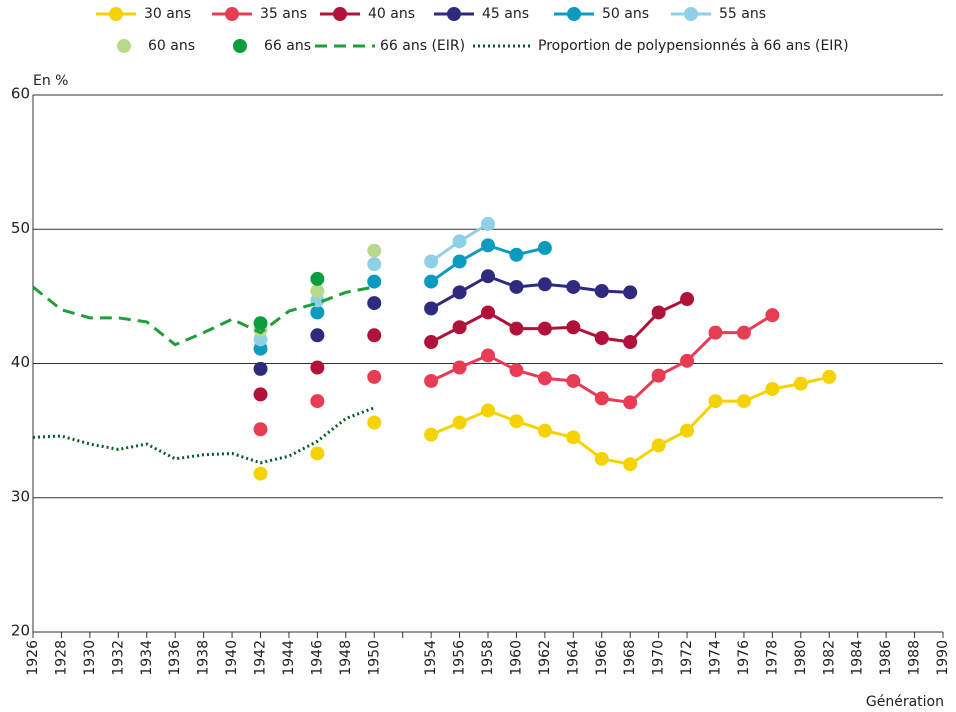  Describe the element at coordinates (175, 658) in the screenshot. I see `x-tick-label: 1936` at that location.